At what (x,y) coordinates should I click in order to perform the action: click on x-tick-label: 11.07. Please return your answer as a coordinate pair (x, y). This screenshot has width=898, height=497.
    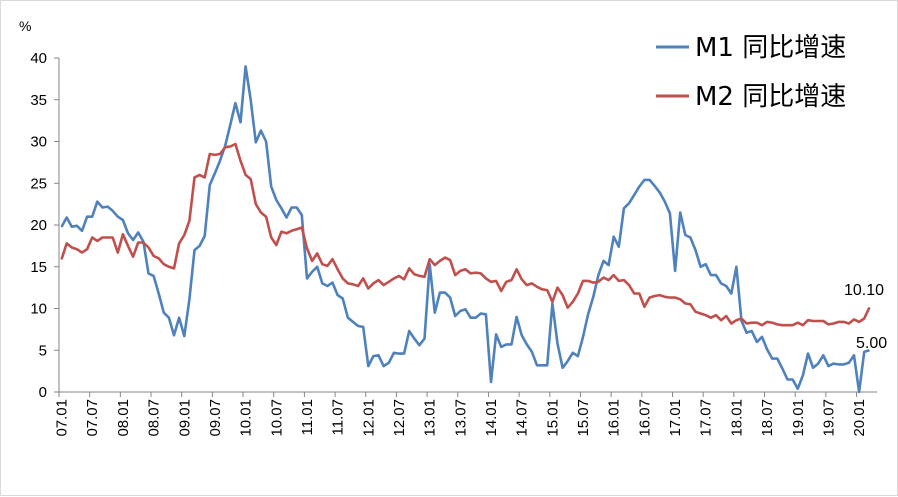
    Looking at the image, I should click on (338, 417).